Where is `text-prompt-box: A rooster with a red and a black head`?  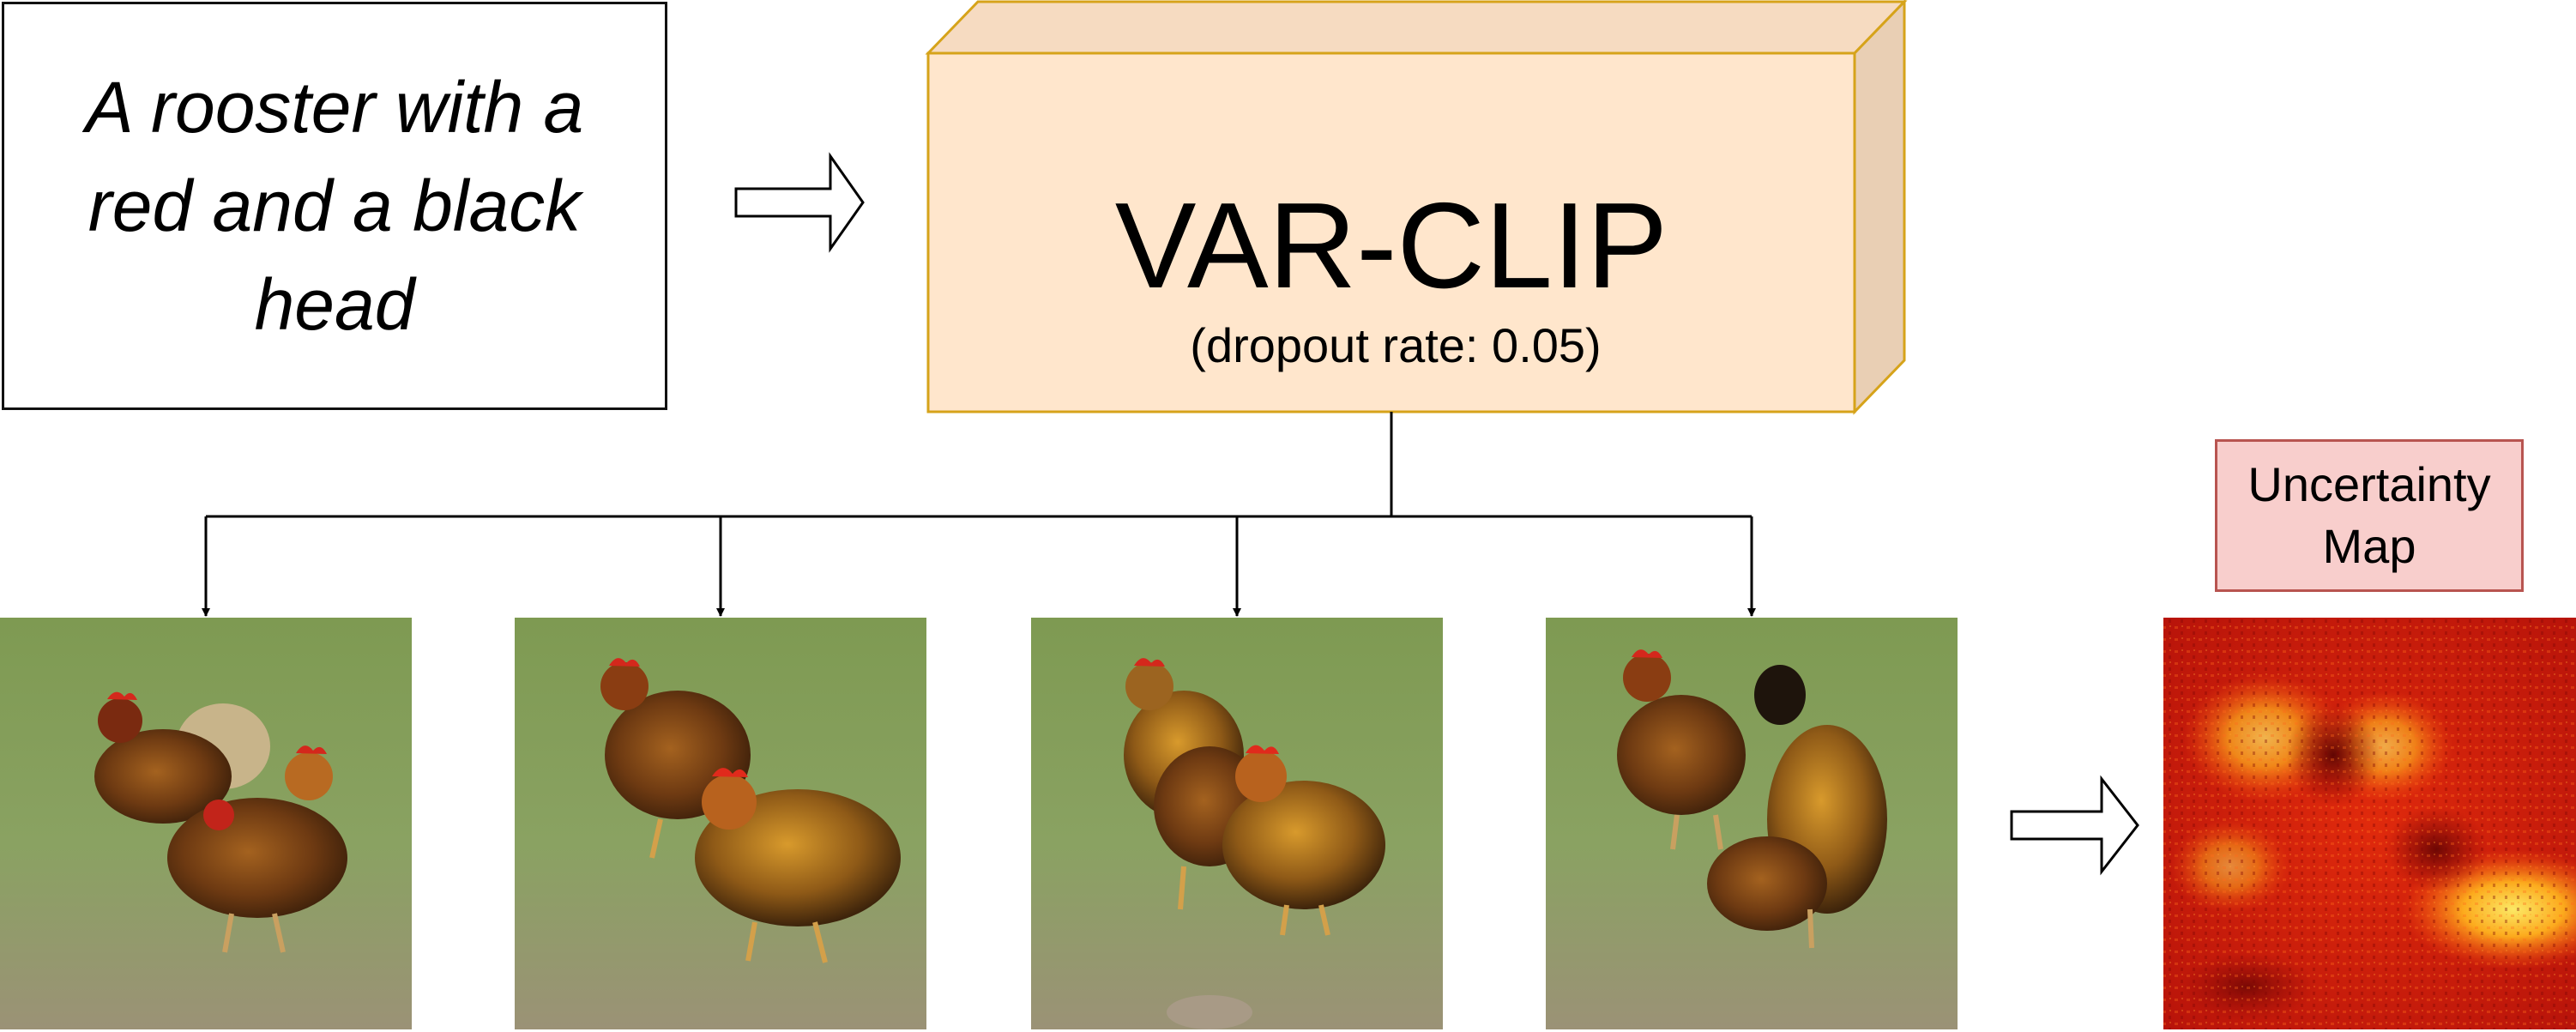 text-prompt-box: A rooster with a red and a black head is located at coordinates (334, 206).